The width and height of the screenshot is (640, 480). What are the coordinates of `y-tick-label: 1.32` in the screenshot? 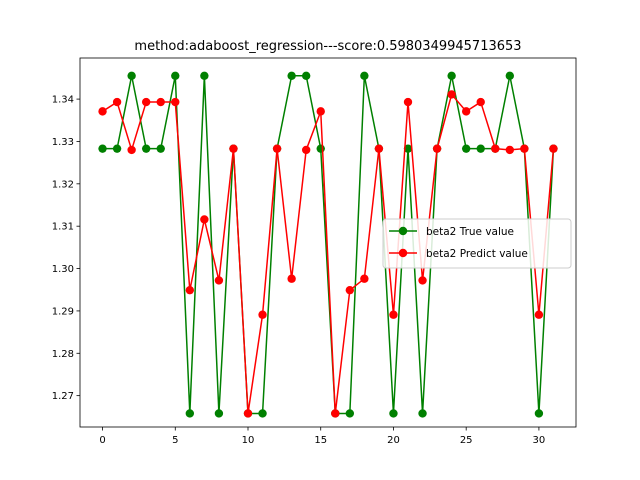 It's located at (63, 184).